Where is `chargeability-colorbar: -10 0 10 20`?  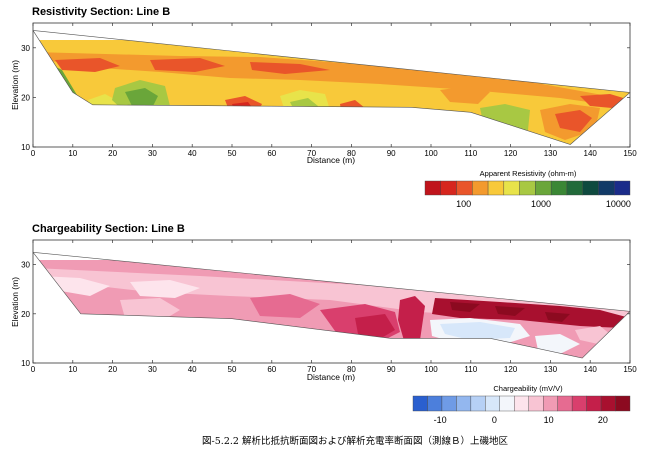
chargeability-colorbar: -10 0 10 20 is located at coordinates (521, 410).